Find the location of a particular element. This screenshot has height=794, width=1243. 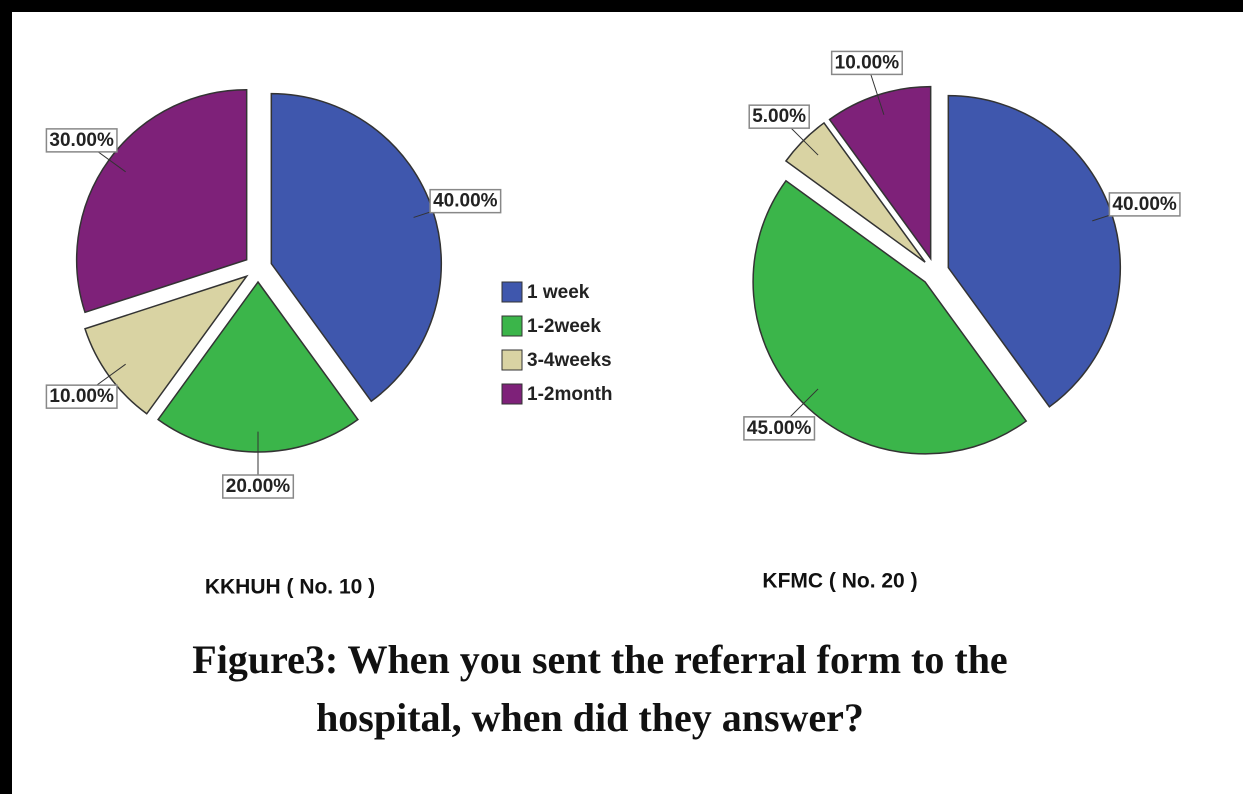

value-label: 45.00% is located at coordinates (779, 428).